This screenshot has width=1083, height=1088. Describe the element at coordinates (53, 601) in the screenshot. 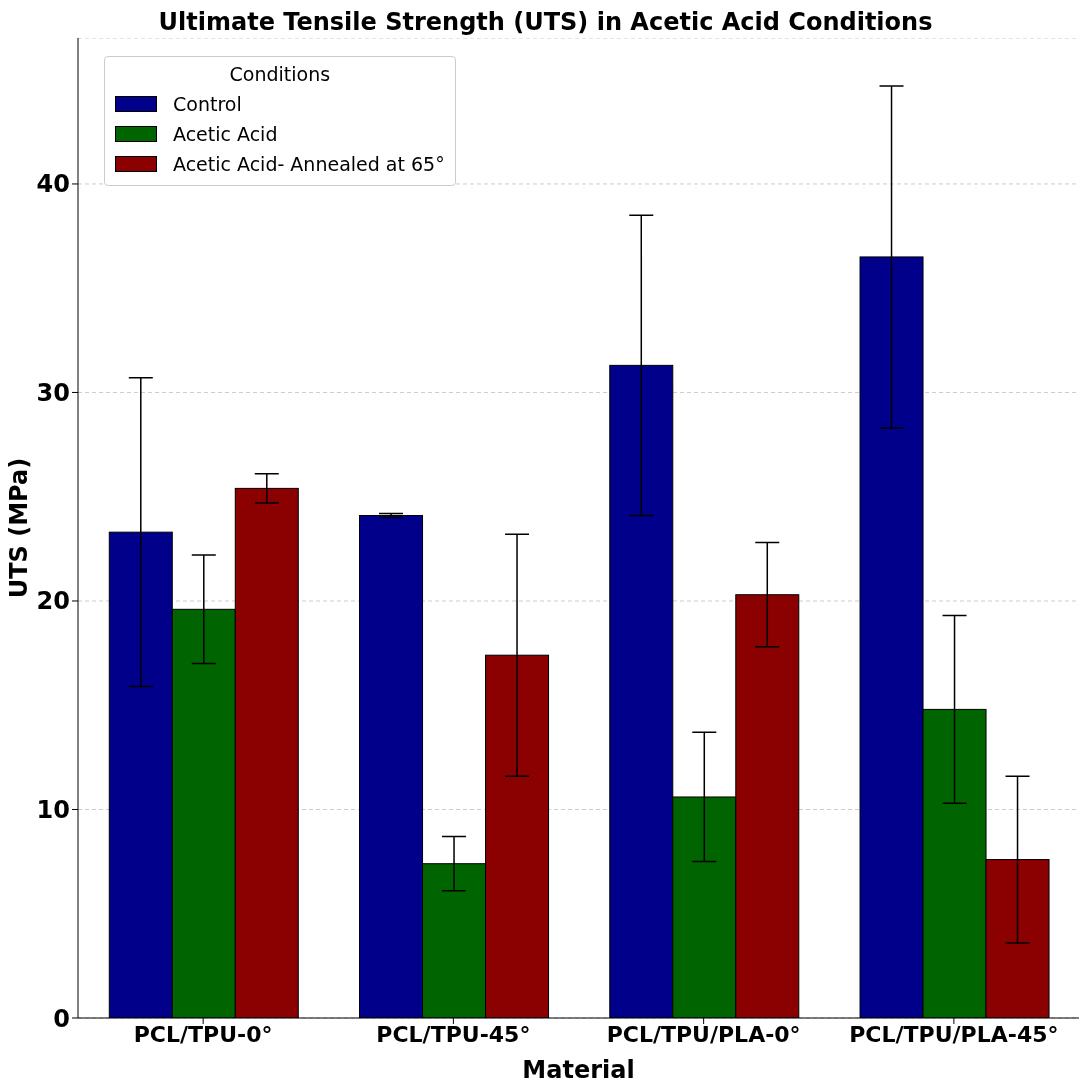

I see `y-tick-label: 20` at that location.